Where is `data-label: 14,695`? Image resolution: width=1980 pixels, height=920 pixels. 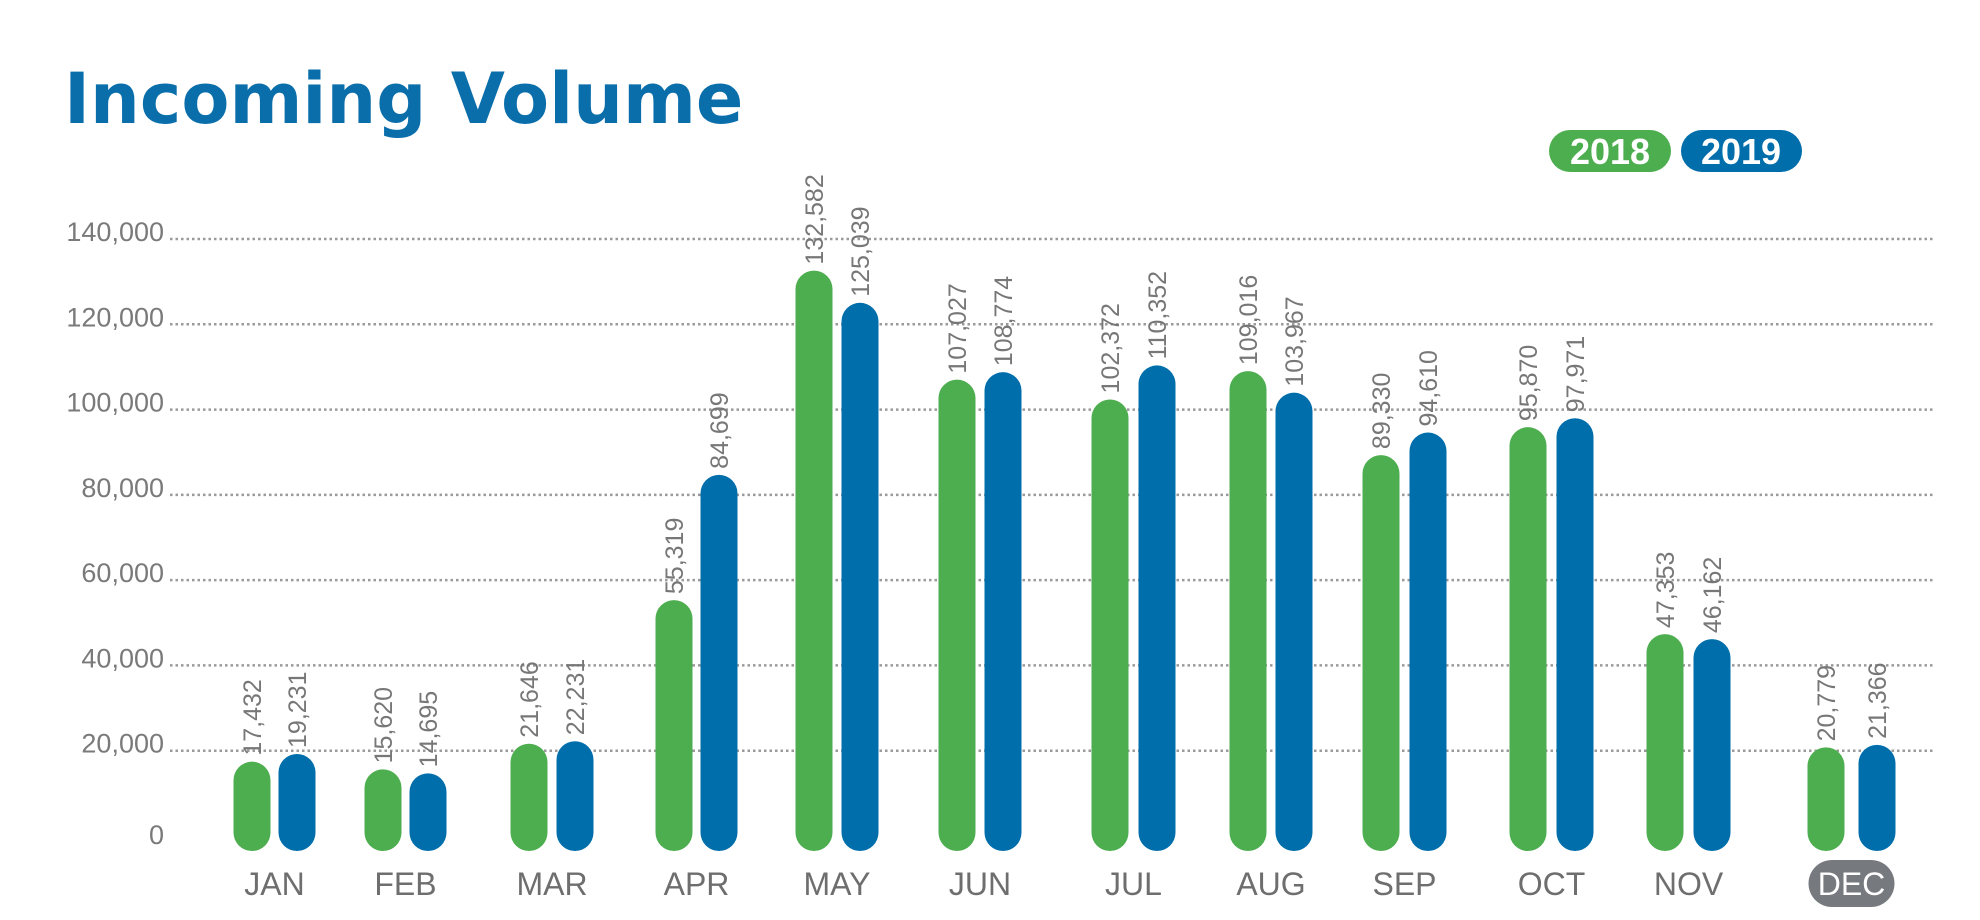
data-label: 14,695 is located at coordinates (429, 729).